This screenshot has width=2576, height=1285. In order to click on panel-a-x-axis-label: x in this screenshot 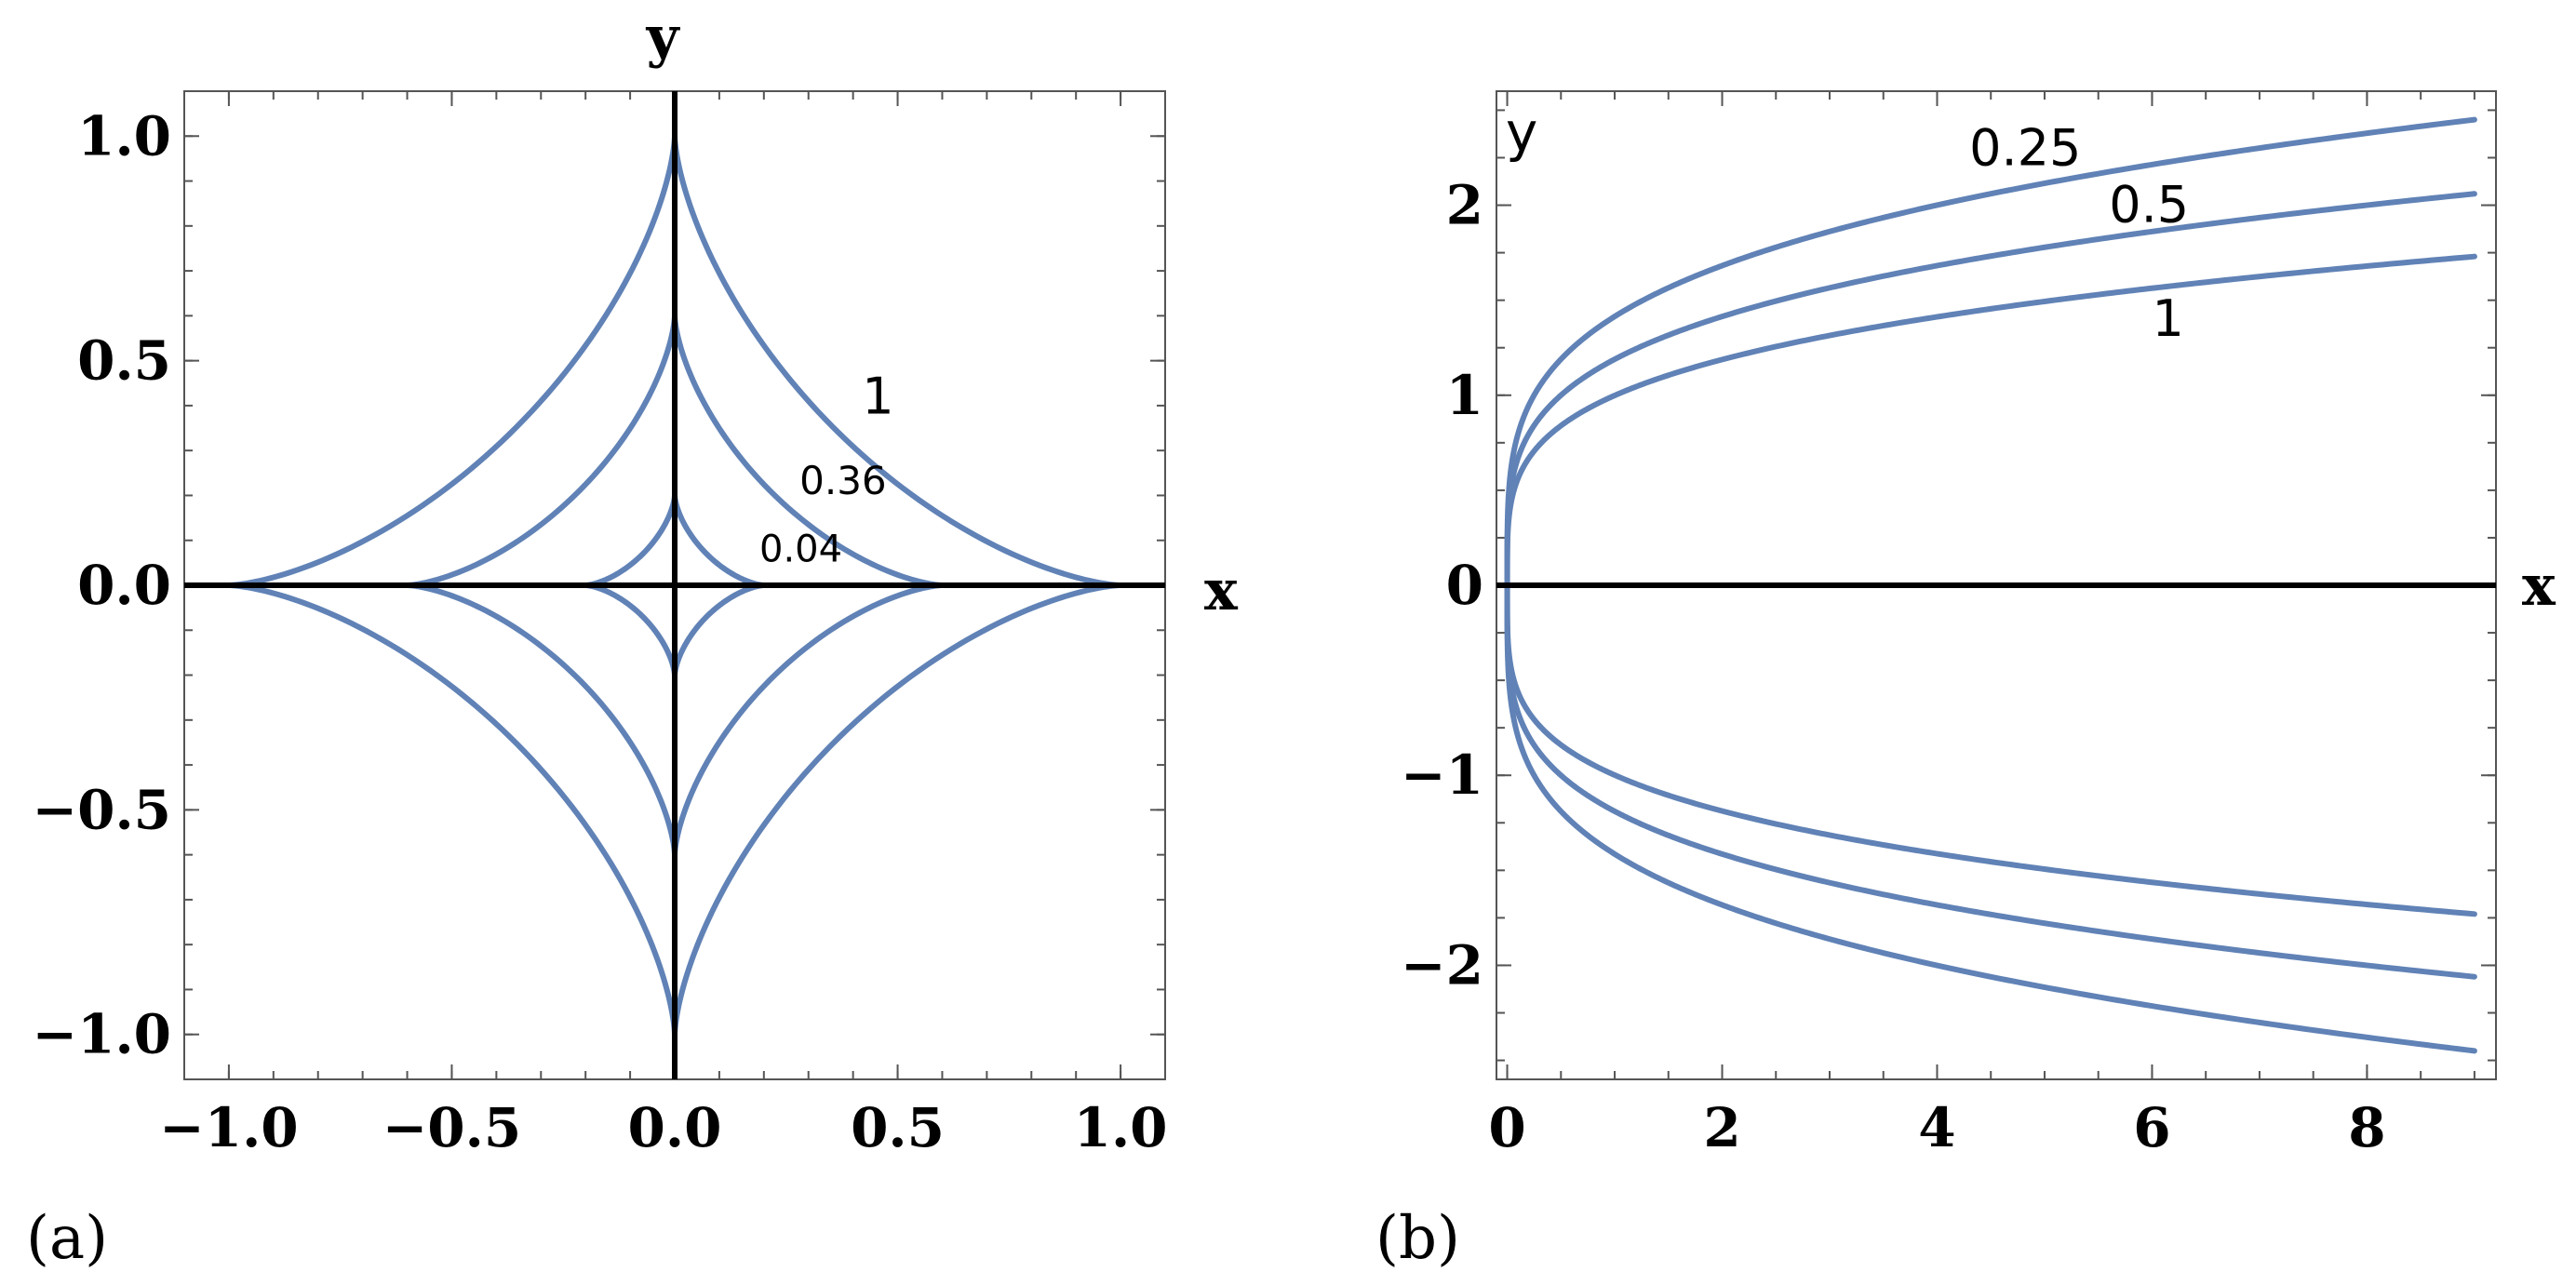, I will do `click(1221, 590)`.